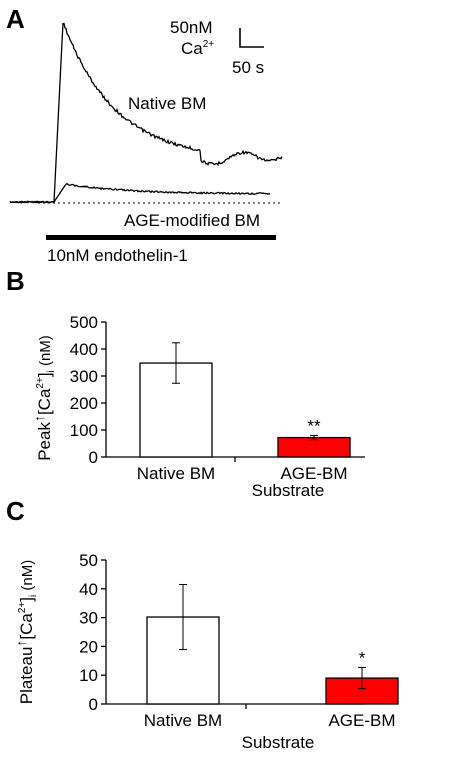 The width and height of the screenshot is (466, 759). I want to click on trace-native-bm, so click(146, 113).